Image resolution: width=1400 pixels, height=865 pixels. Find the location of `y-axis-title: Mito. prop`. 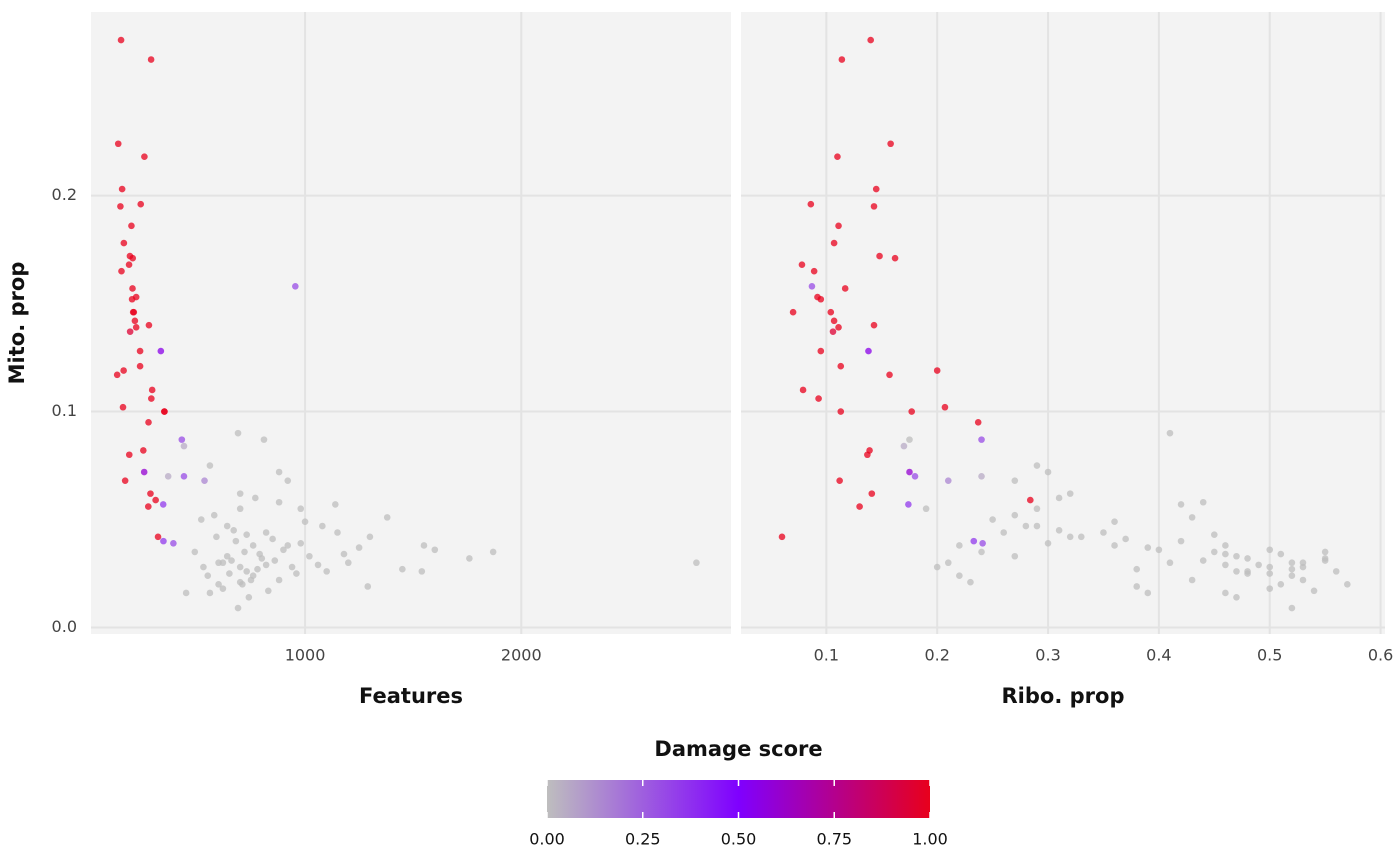

y-axis-title: Mito. prop is located at coordinates (17, 323).